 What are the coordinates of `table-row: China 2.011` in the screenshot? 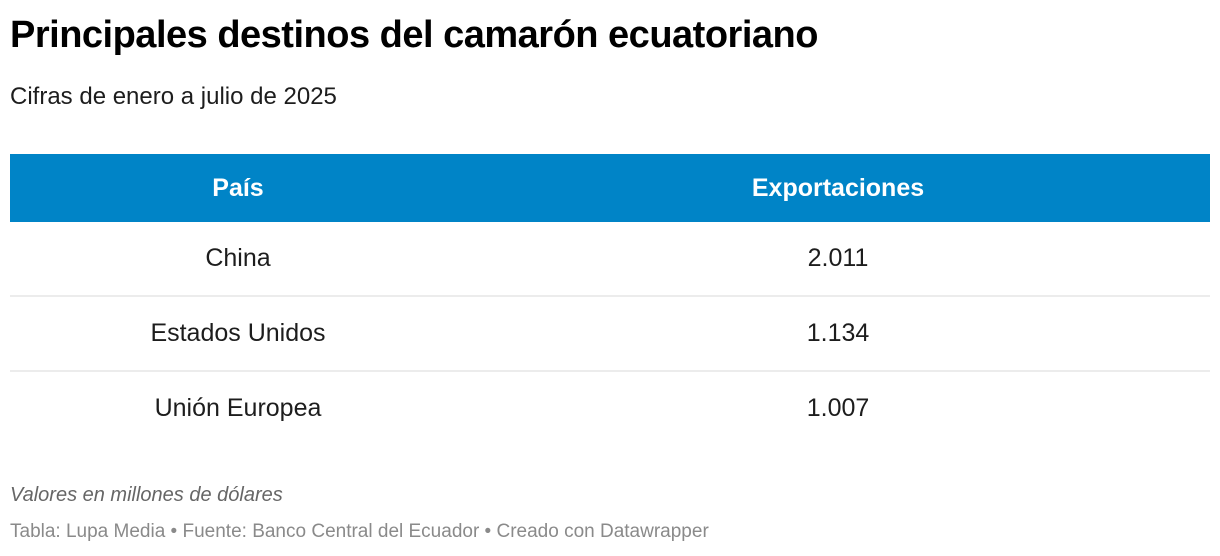 It's located at (610, 259).